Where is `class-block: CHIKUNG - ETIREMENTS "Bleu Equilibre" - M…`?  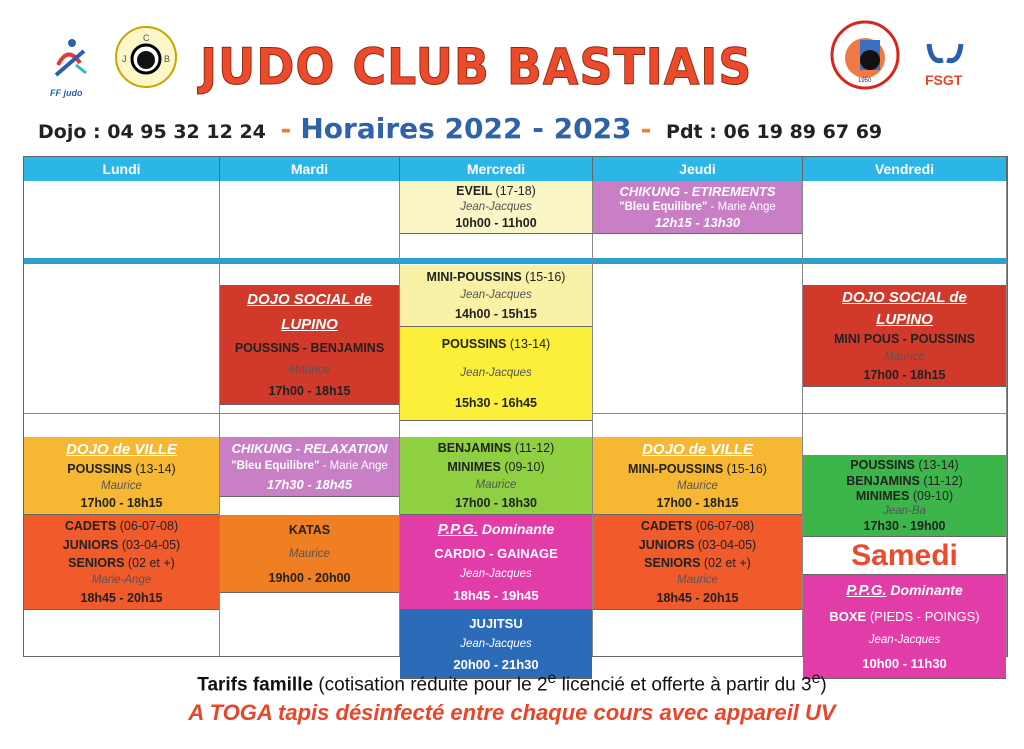 class-block: CHIKUNG - ETIREMENTS "Bleu Equilibre" - M… is located at coordinates (697, 207).